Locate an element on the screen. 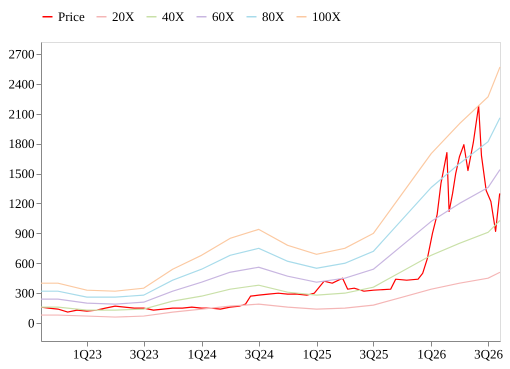 This screenshot has width=510, height=369. y-tick-label: 2400 is located at coordinates (21, 84).